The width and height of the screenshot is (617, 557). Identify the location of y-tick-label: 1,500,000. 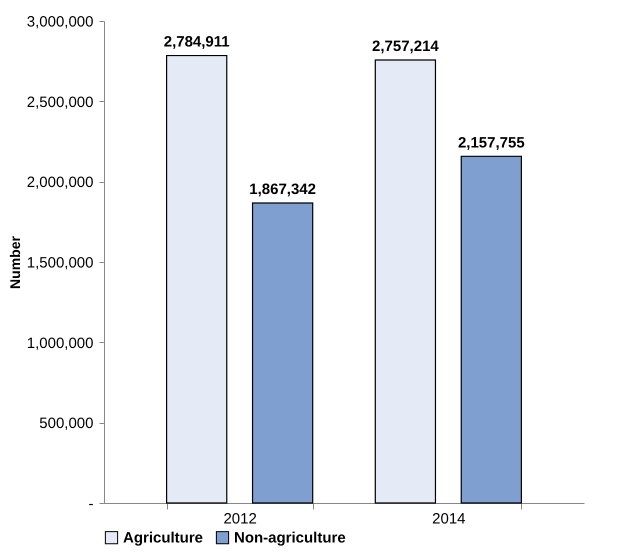
(60, 263).